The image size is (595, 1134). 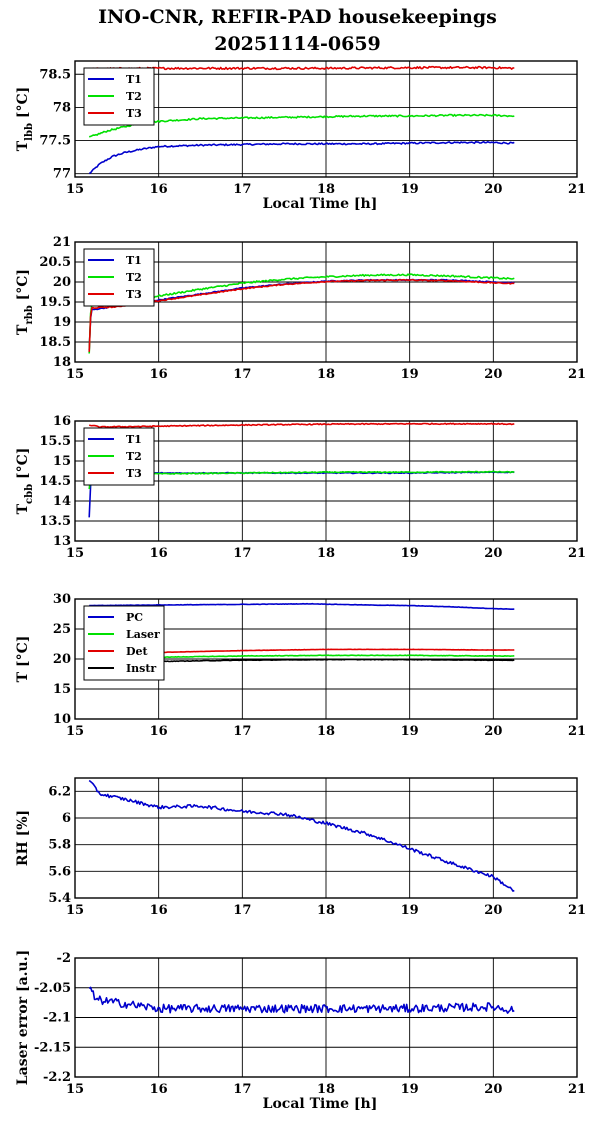 What do you see at coordinates (301, 157) in the screenshot?
I see `series-line-t1` at bounding box center [301, 157].